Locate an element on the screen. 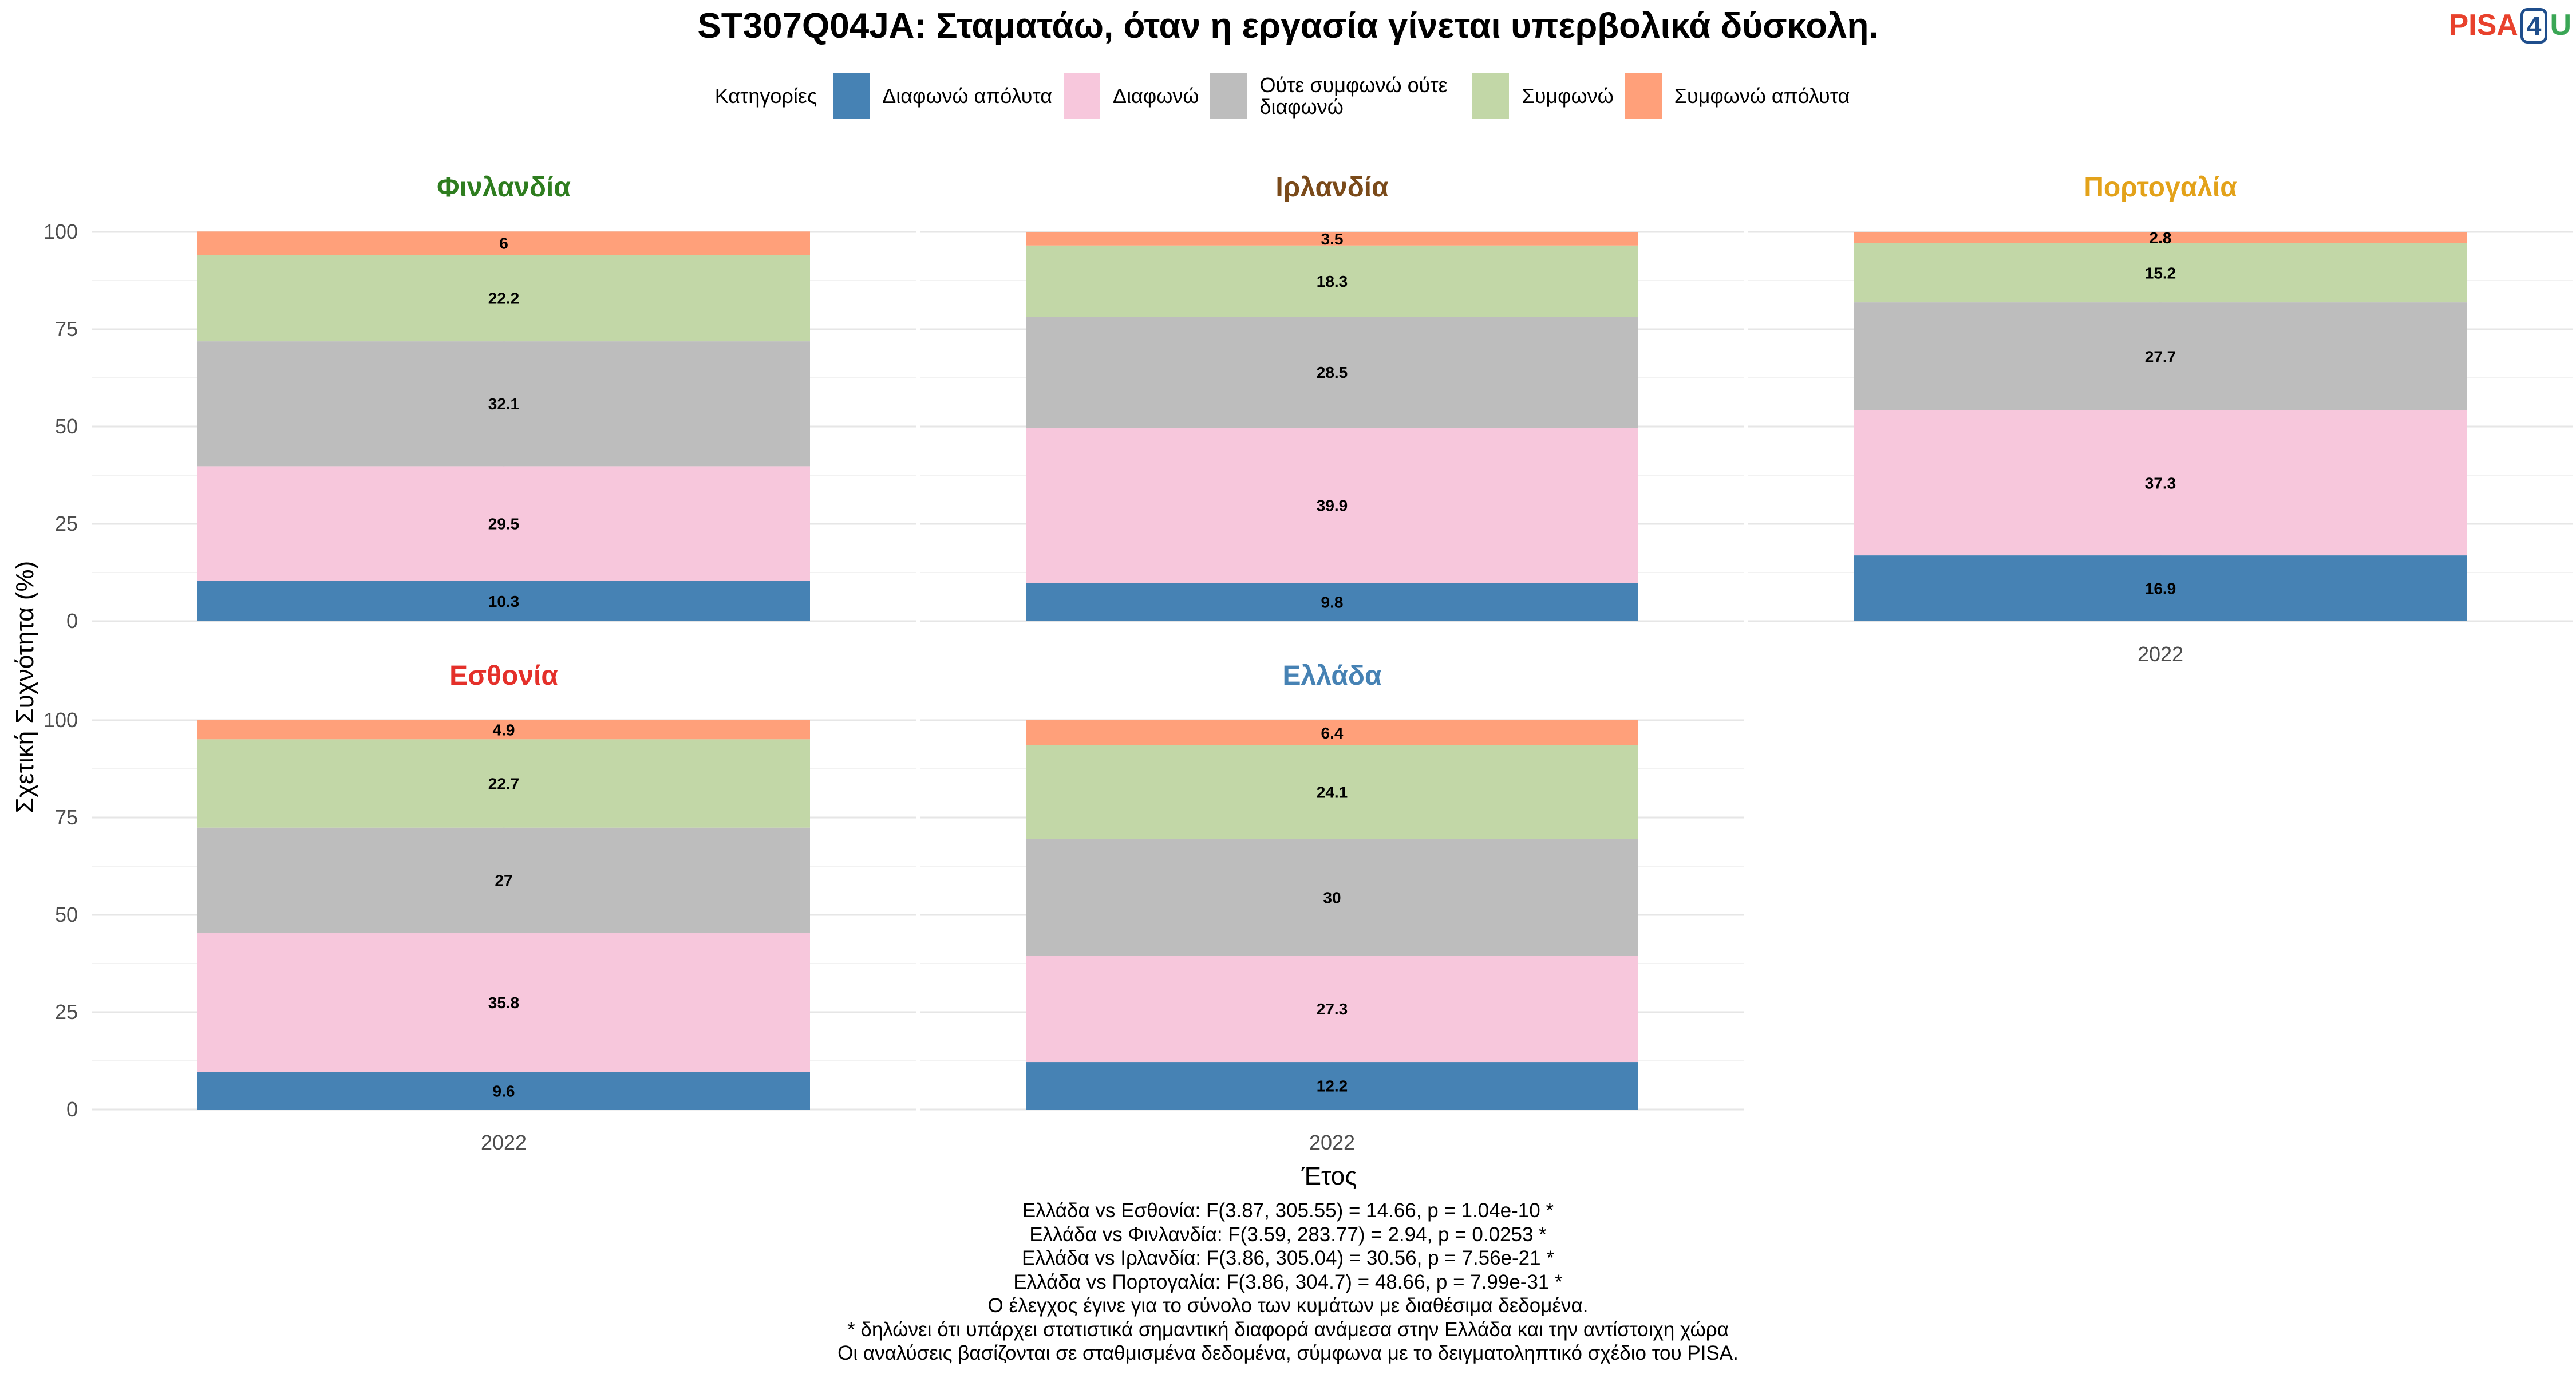  data-label: 39.9 is located at coordinates (1332, 506).